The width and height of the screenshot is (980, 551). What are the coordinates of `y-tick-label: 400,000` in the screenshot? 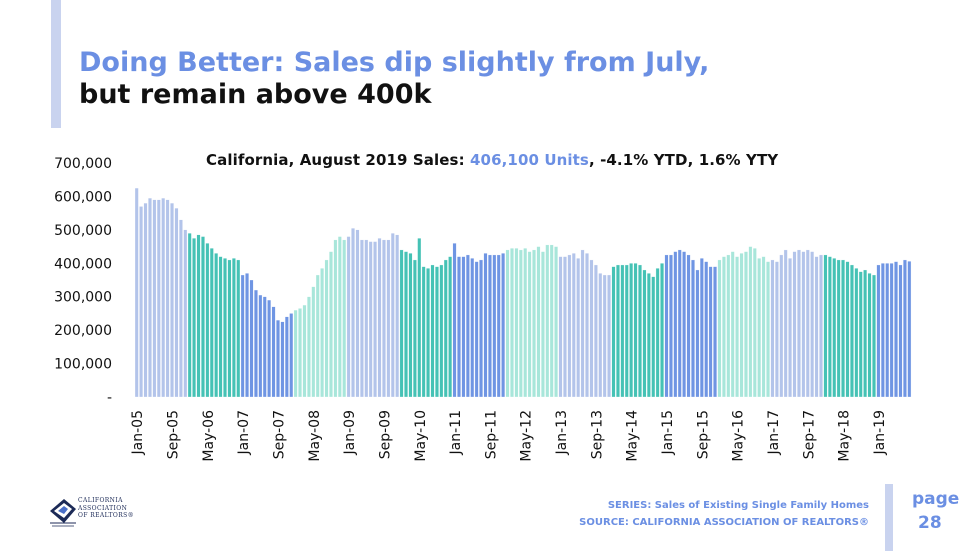 It's located at (83, 264).